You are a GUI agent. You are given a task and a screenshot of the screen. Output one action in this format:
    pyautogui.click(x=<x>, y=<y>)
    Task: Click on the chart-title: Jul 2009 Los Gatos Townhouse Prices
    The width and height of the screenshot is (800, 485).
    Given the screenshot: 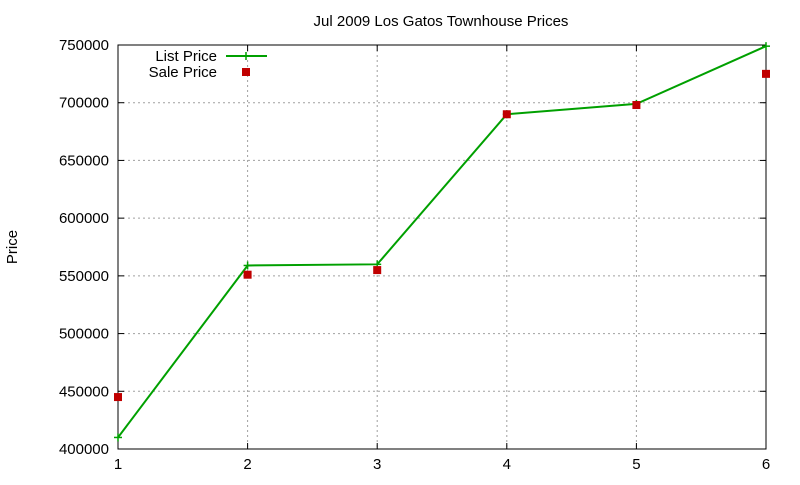 What is the action you would take?
    pyautogui.click(x=441, y=21)
    